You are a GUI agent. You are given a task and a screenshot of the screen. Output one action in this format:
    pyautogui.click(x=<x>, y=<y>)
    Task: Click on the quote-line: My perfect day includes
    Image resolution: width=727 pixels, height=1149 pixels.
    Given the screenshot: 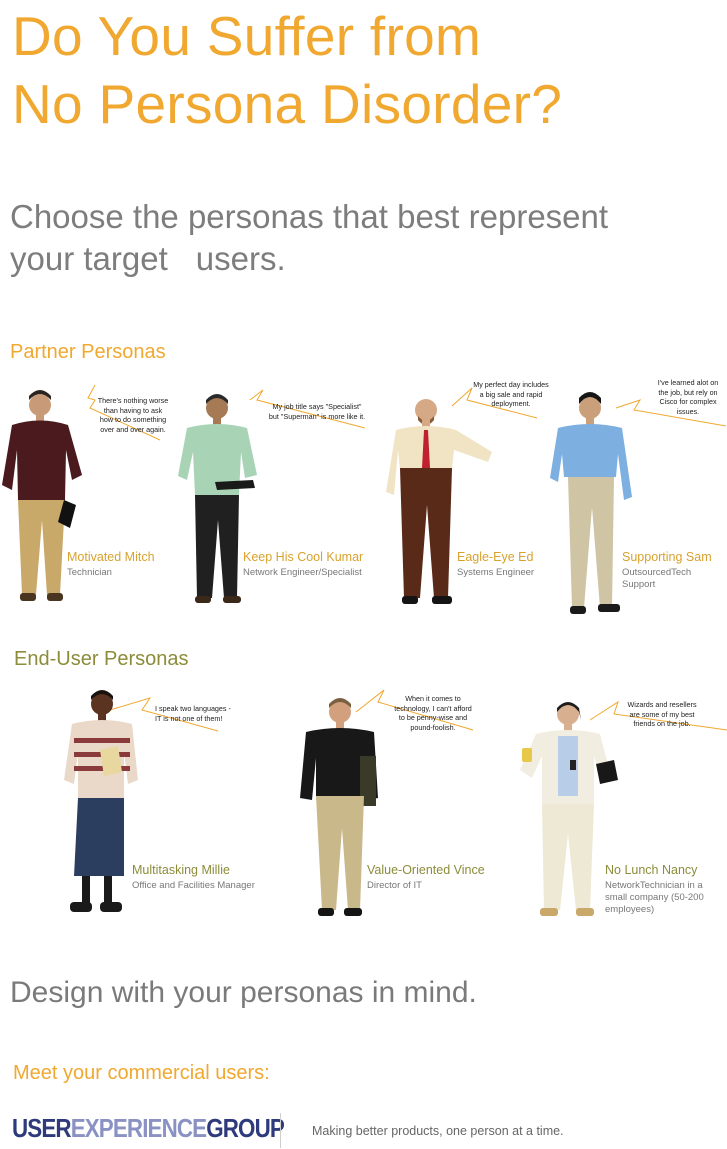 What is the action you would take?
    pyautogui.click(x=511, y=384)
    